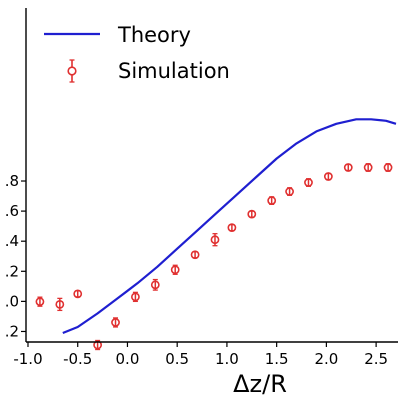 The image size is (400, 400). I want to click on x-tick-label: -0.5, so click(77, 359).